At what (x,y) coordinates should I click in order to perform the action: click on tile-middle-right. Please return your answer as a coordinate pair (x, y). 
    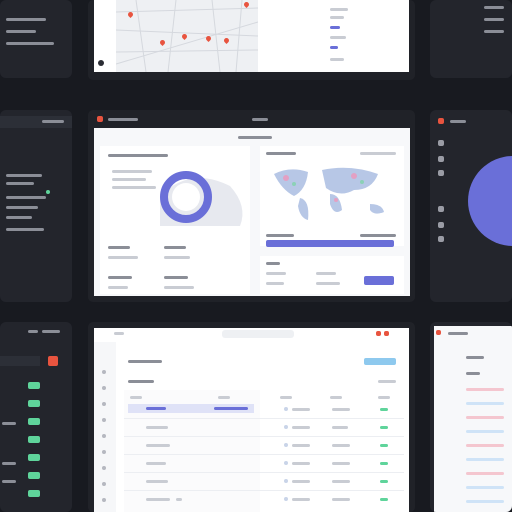
    Looking at the image, I should click on (471, 206).